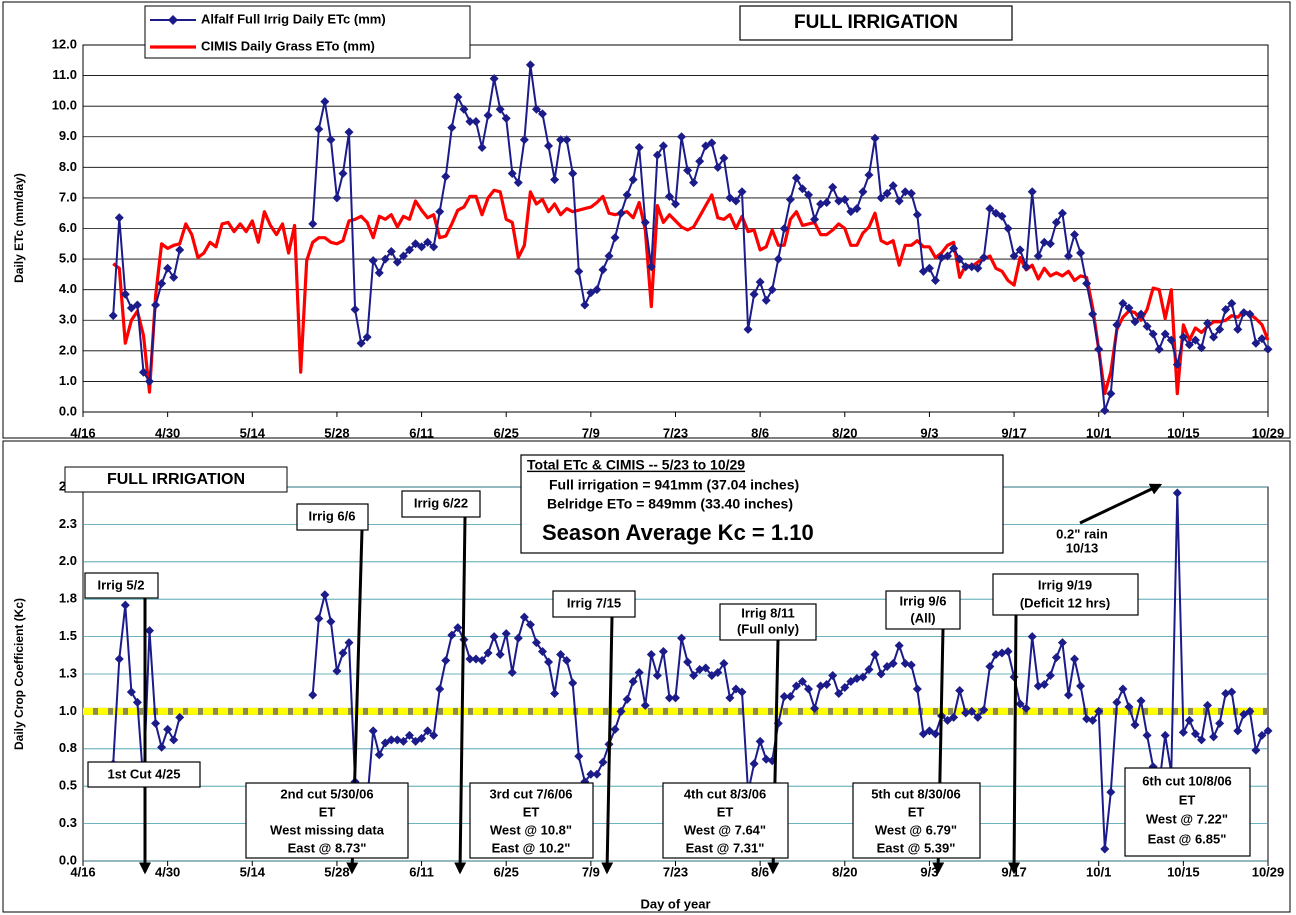  I want to click on annotation-text: 4th cut 8/3/06, so click(725, 793).